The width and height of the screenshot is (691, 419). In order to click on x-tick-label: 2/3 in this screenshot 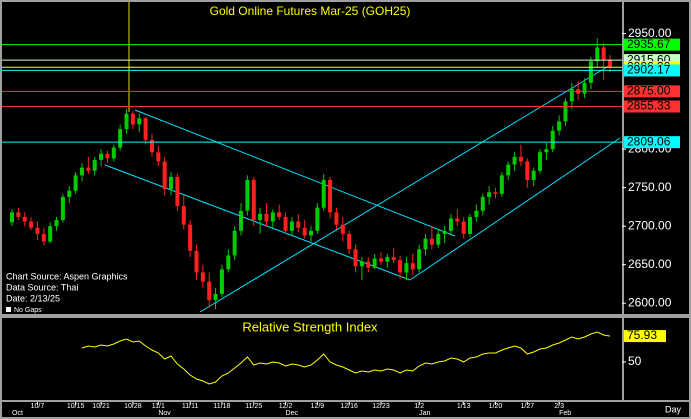, I will do `click(559, 406)`.